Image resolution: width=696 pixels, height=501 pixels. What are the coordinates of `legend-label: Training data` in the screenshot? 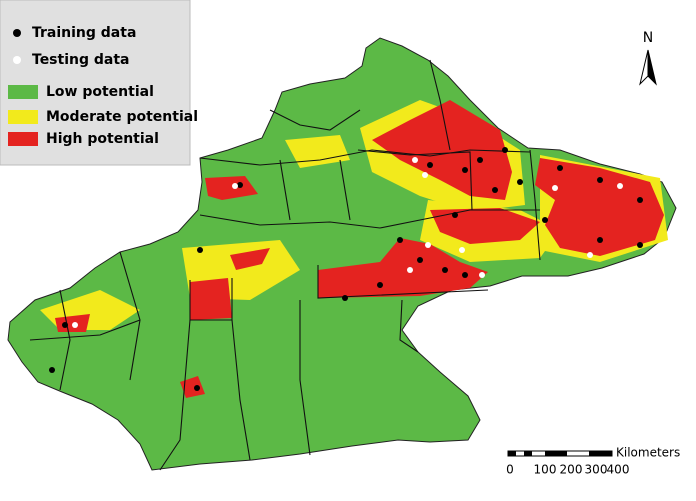 It's located at (84, 33).